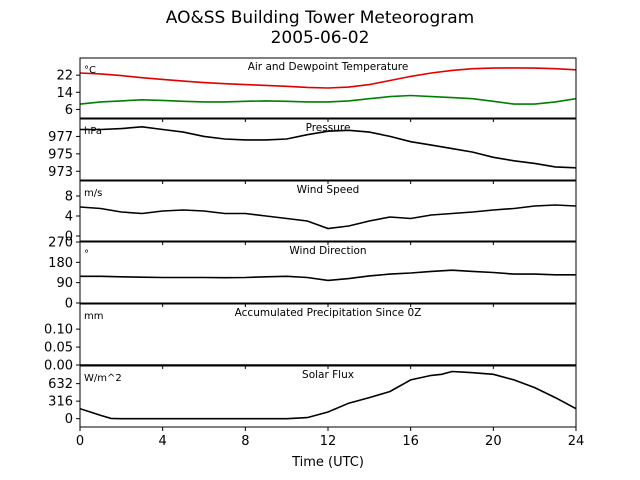 The height and width of the screenshot is (480, 640). I want to click on y-tick-label: 0.10, so click(58, 330).